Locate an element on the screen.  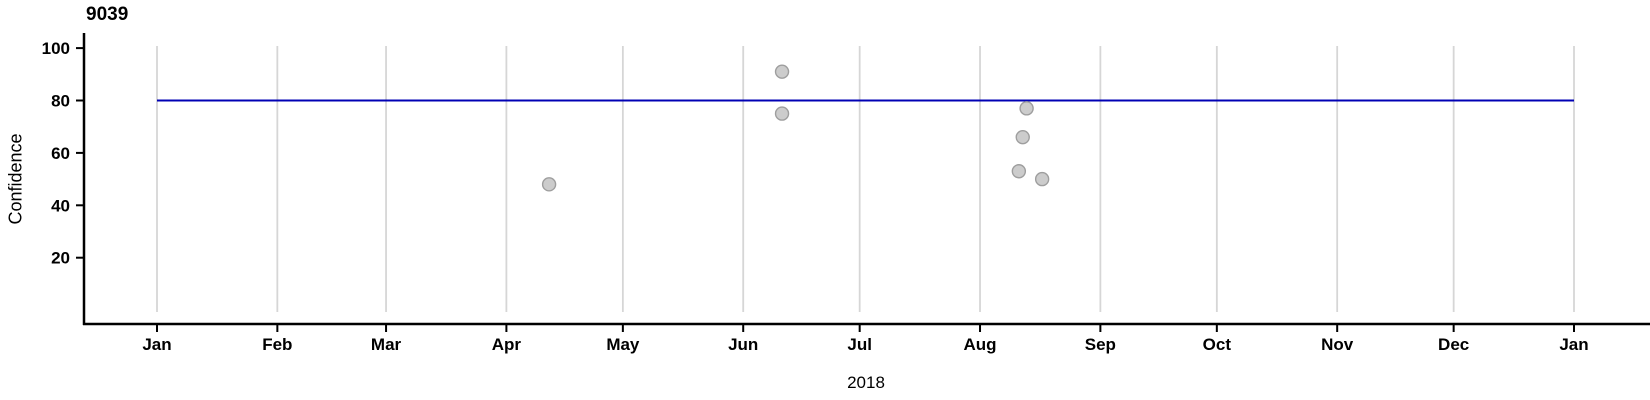
x-tick-label: Sep is located at coordinates (1100, 344).